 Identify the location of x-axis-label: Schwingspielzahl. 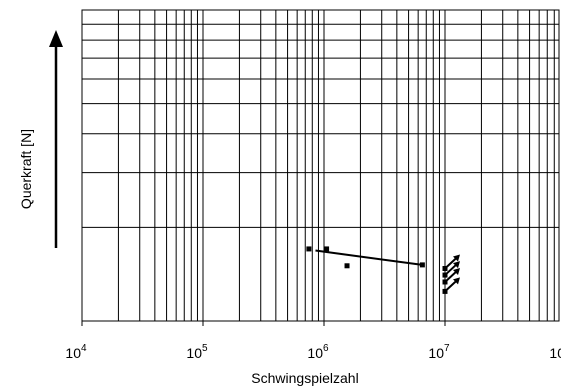
(304, 378).